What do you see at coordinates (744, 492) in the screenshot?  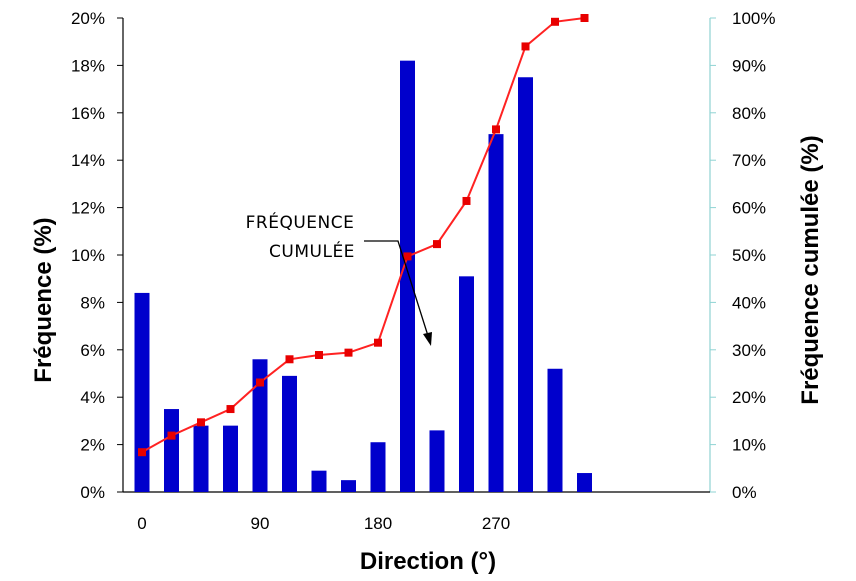 I see `y2-tick-label: 0%` at bounding box center [744, 492].